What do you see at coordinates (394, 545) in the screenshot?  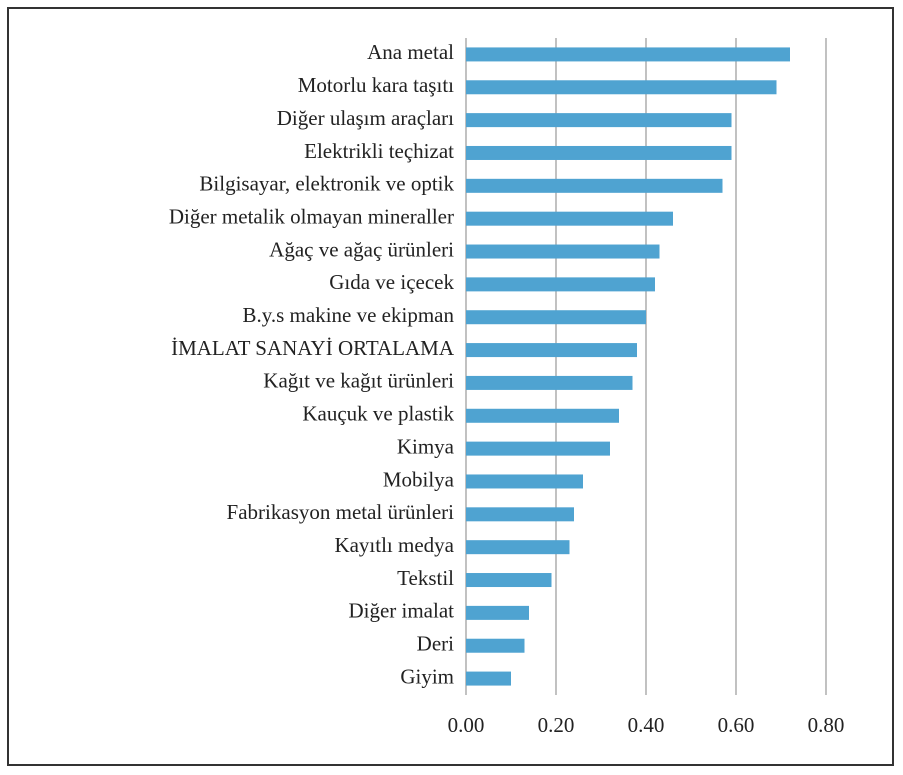 I see `y-tick-label: Kayıtlı medya` at bounding box center [394, 545].